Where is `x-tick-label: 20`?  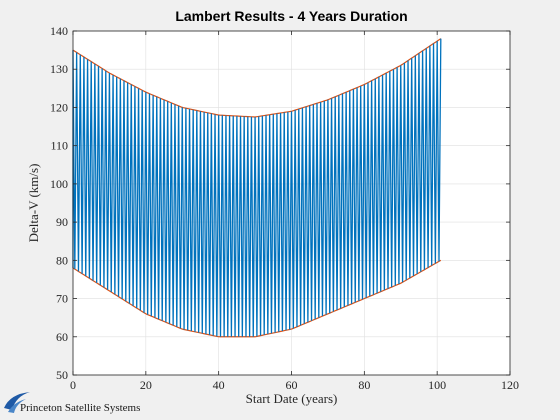
x-tick-label: 20 is located at coordinates (146, 385).